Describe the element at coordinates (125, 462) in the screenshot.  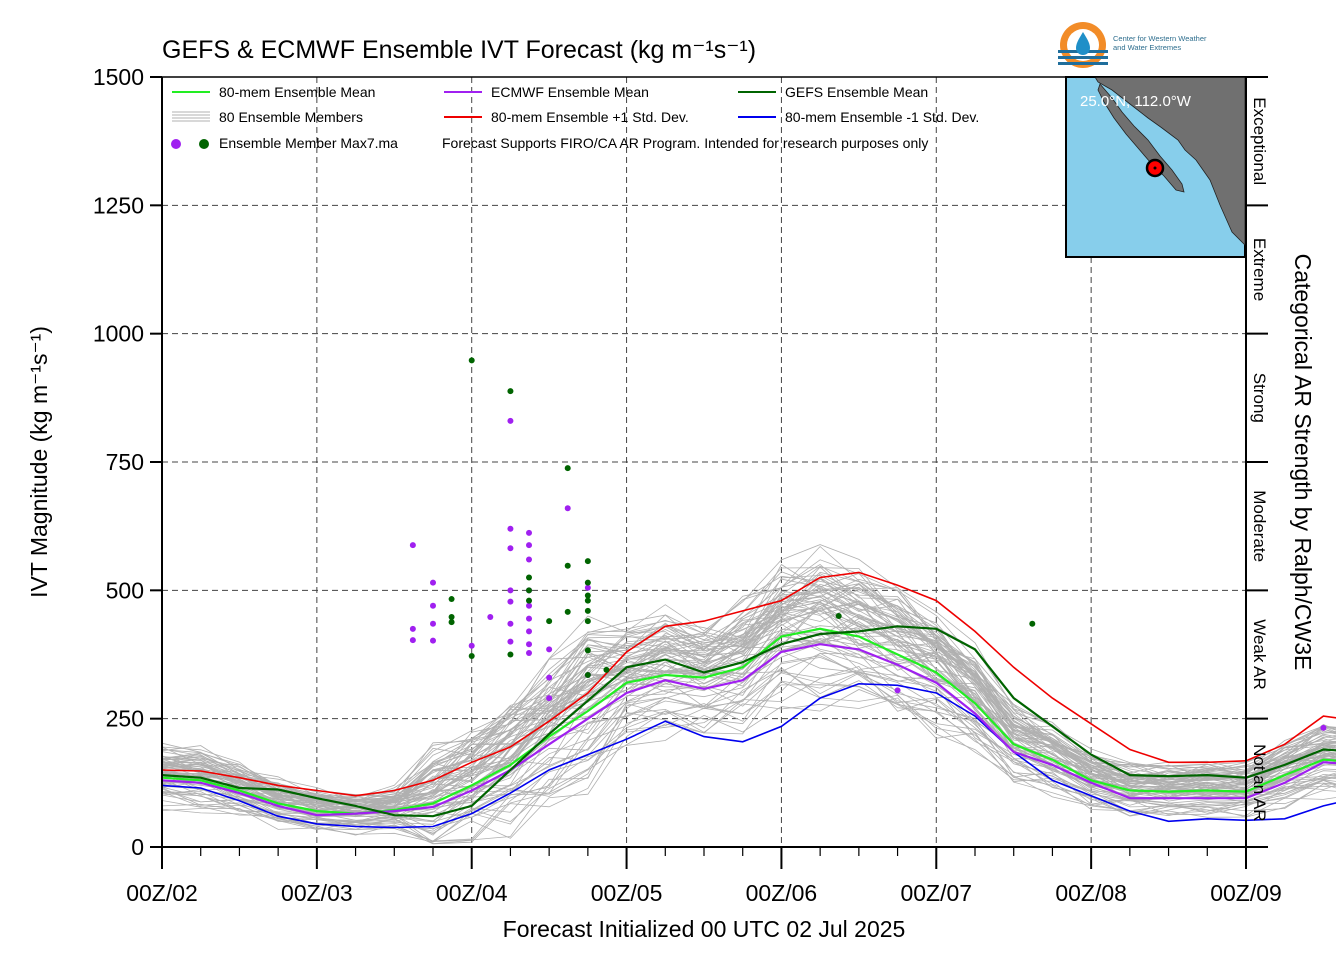
I see `y-tick-label: 750` at that location.